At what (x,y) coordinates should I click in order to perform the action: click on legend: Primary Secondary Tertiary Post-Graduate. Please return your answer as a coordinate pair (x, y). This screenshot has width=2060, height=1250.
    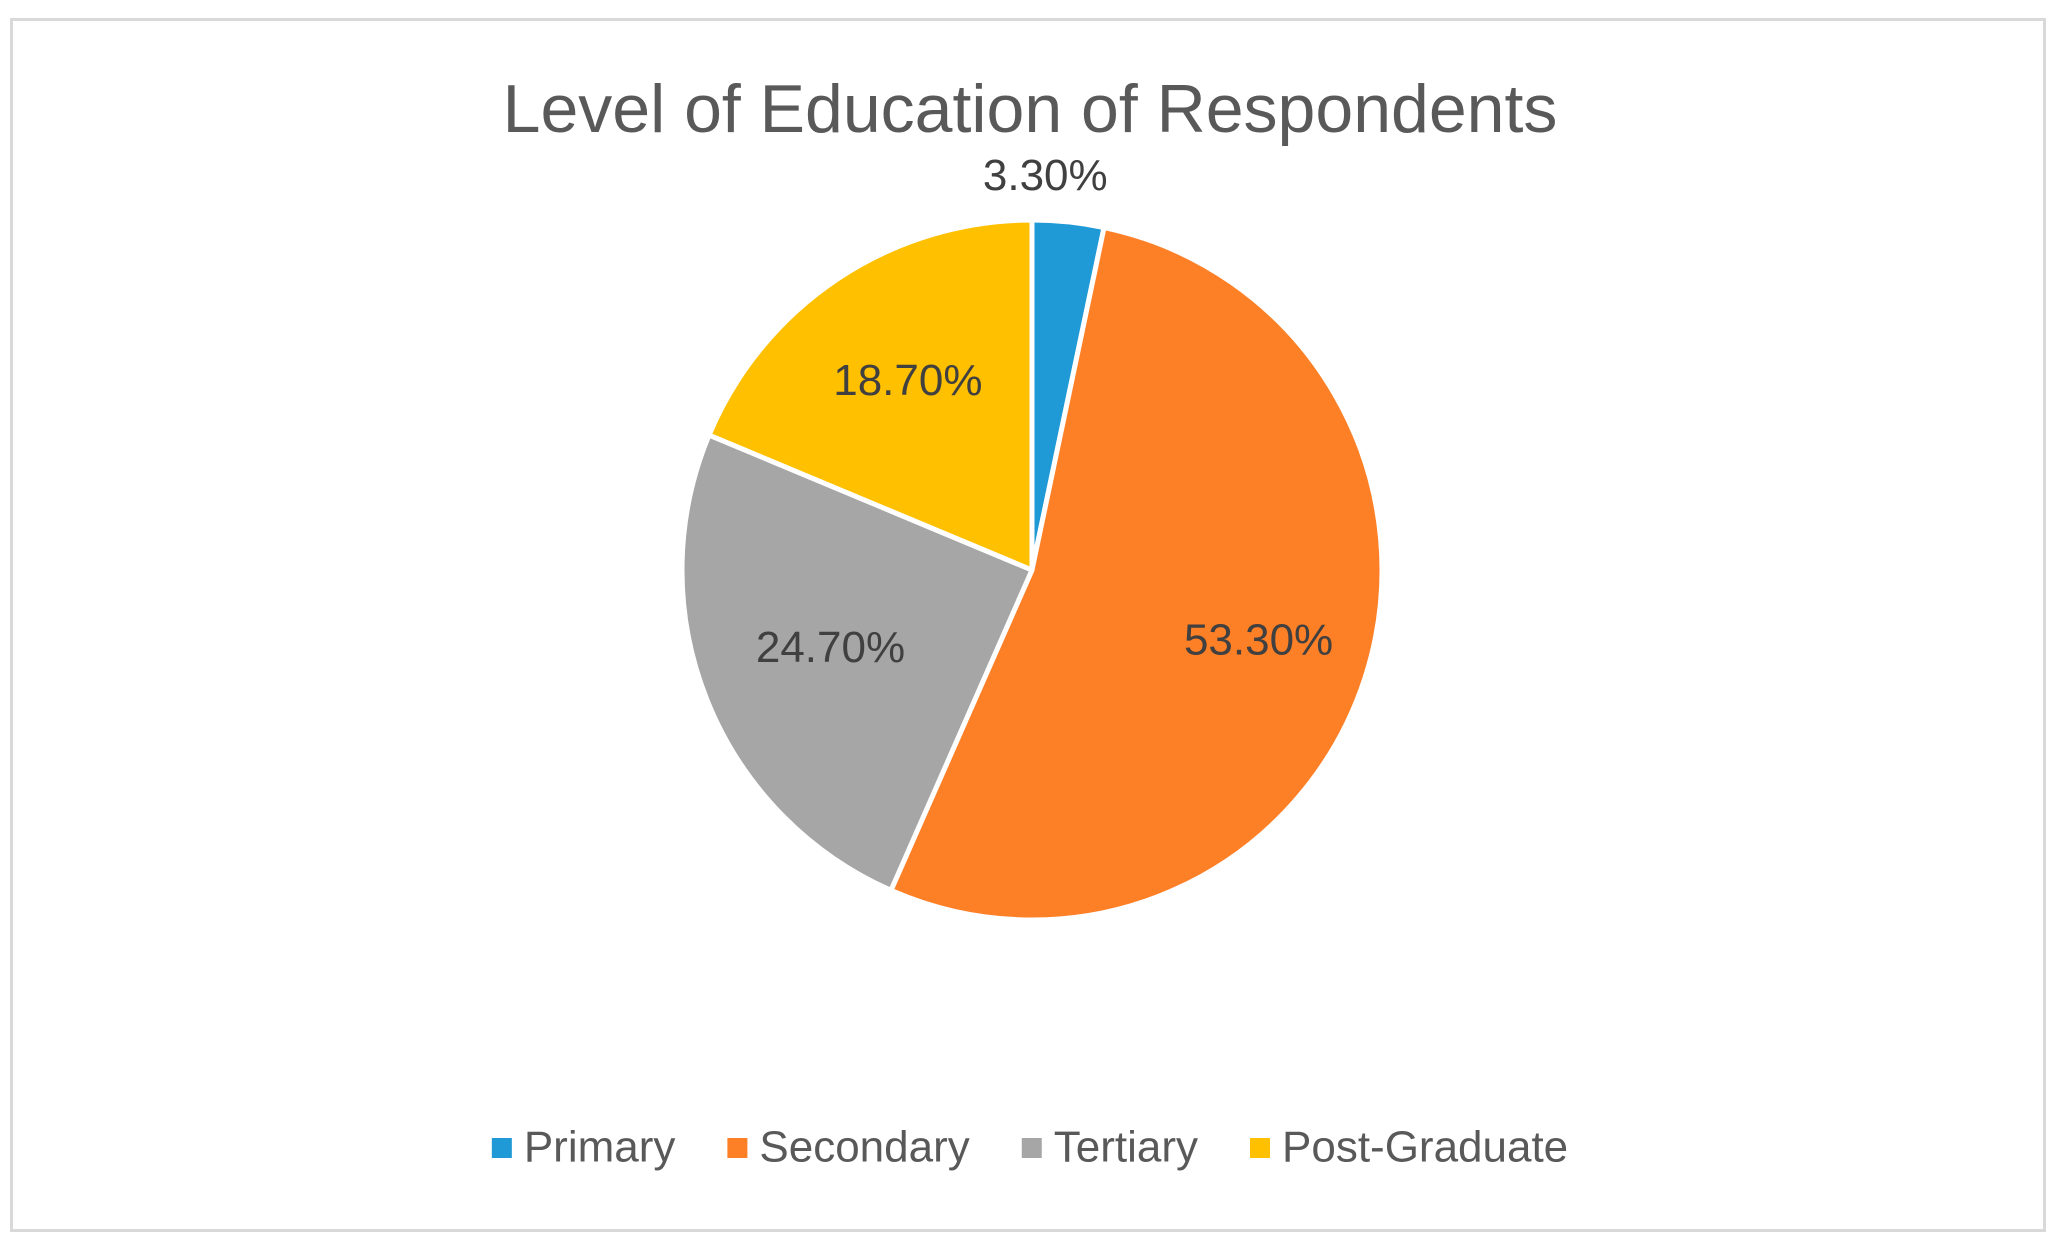
    Looking at the image, I should click on (1029, 1147).